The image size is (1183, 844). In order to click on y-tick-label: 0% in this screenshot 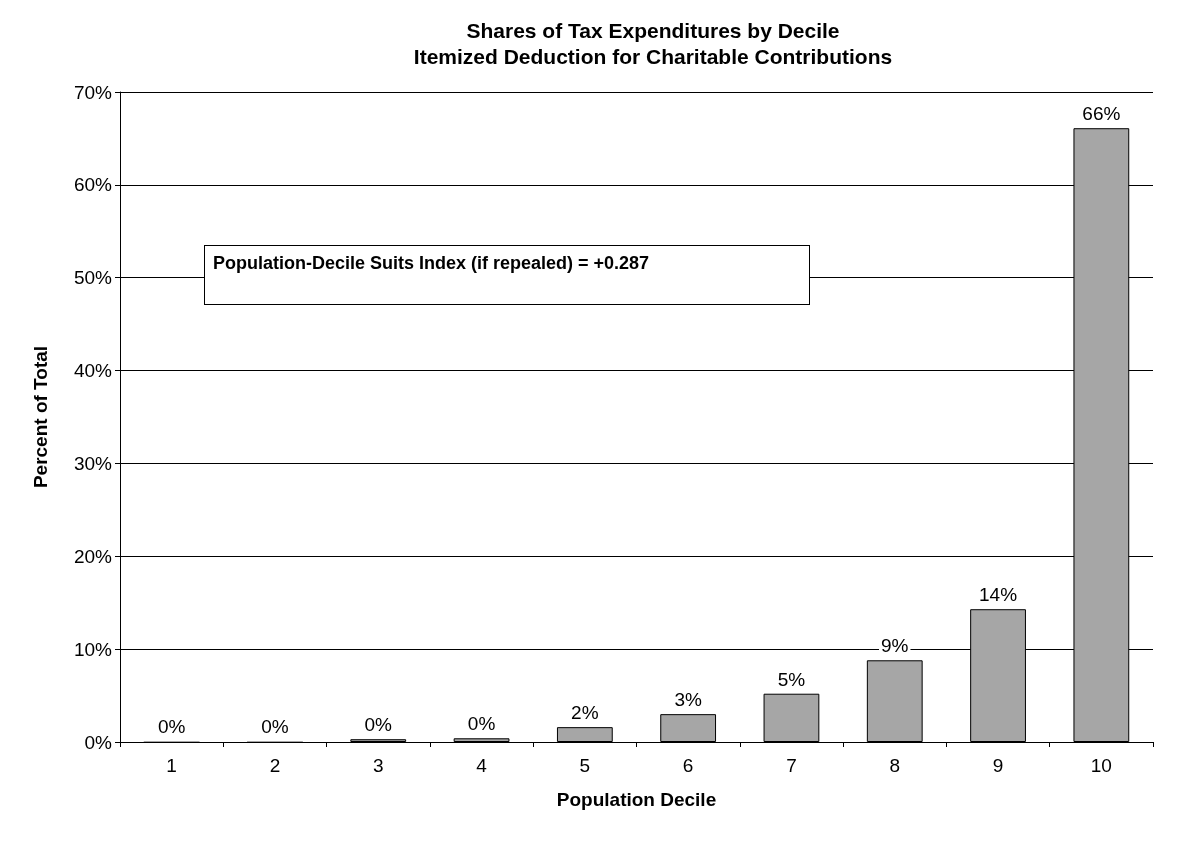, I will do `click(98, 742)`.